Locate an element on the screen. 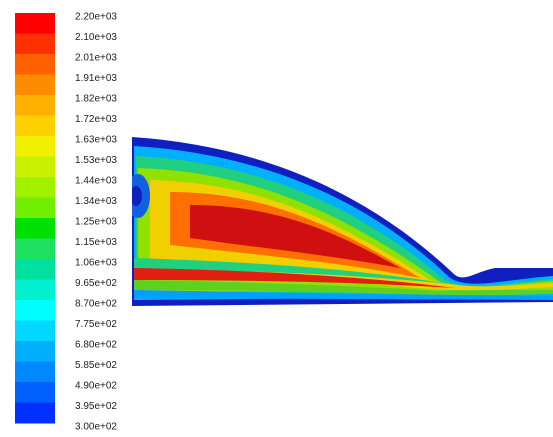 This screenshot has width=553, height=437. colorbar-label: 2.10e+03 is located at coordinates (96, 37).